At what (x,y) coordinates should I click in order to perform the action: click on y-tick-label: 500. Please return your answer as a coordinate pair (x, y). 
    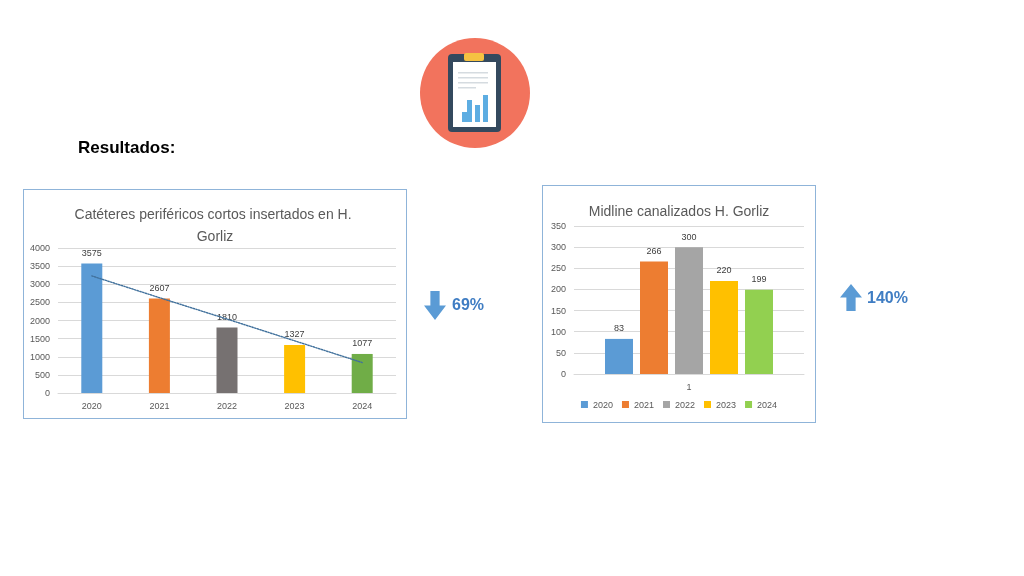
    Looking at the image, I should click on (42, 374).